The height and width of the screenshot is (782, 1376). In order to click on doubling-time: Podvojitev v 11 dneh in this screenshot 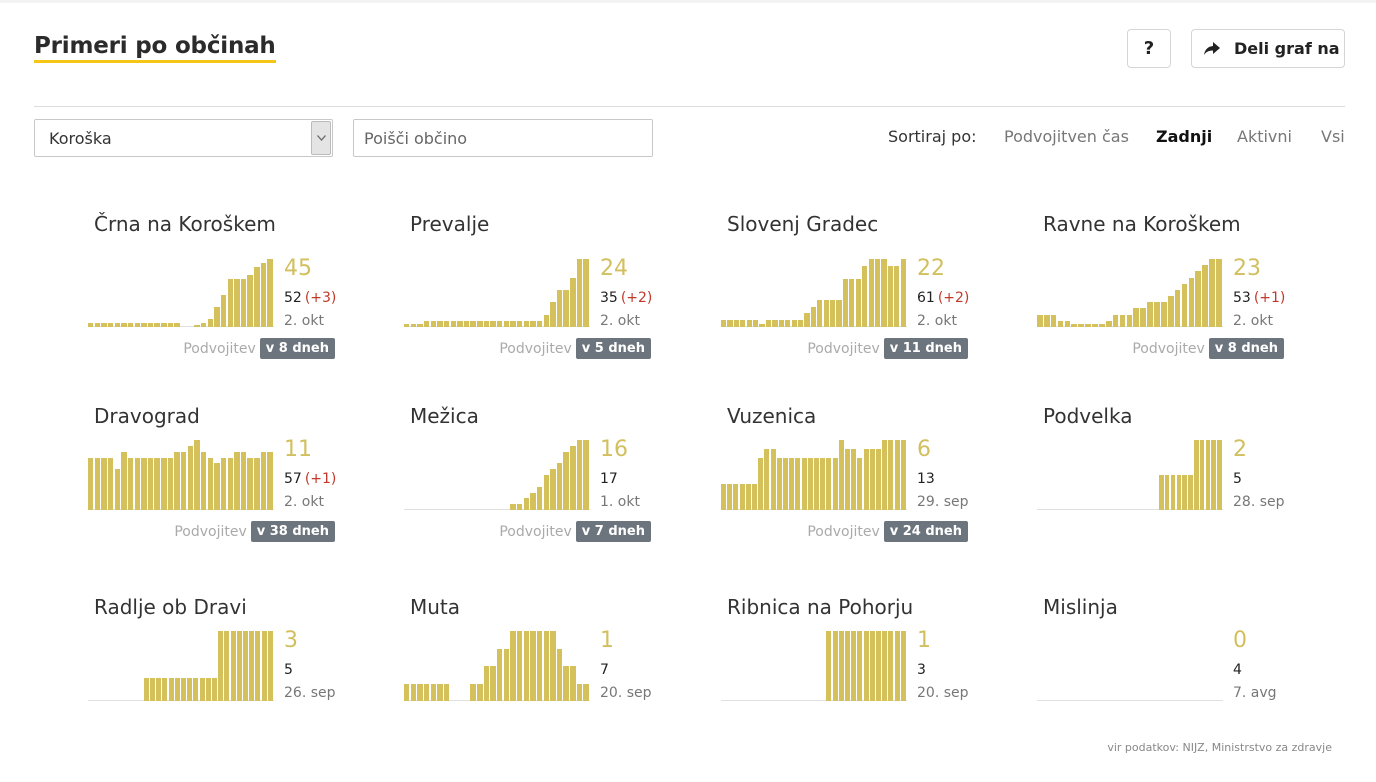, I will do `click(887, 348)`.